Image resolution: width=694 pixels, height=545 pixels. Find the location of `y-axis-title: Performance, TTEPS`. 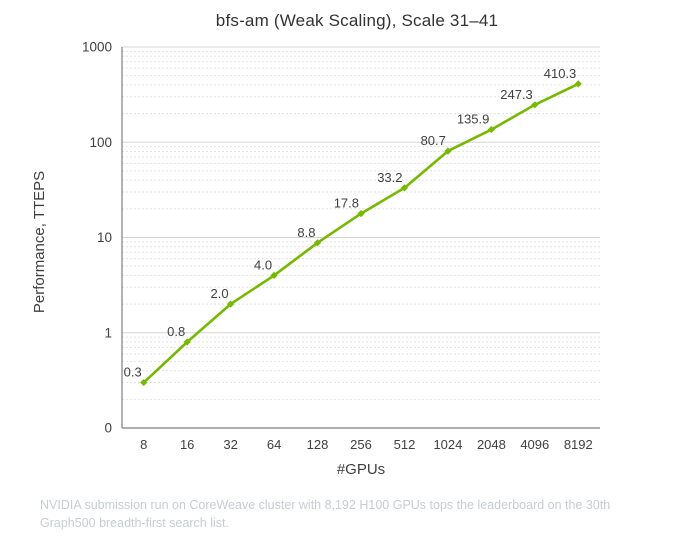

y-axis-title: Performance, TTEPS is located at coordinates (39, 242).